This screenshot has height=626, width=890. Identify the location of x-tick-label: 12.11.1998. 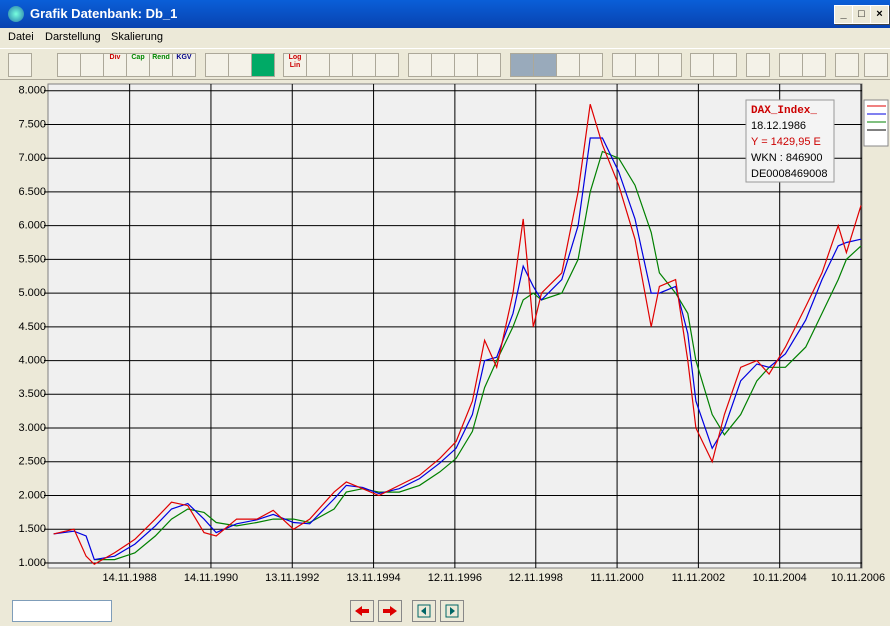
(536, 578).